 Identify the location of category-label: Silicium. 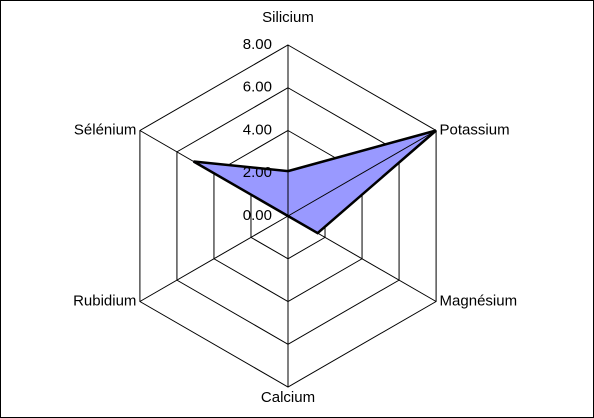
(288, 17).